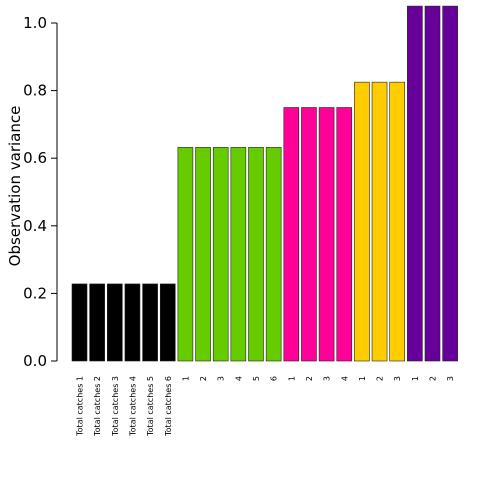  Describe the element at coordinates (150, 406) in the screenshot. I see `x-tick-label: Total catches 5` at that location.